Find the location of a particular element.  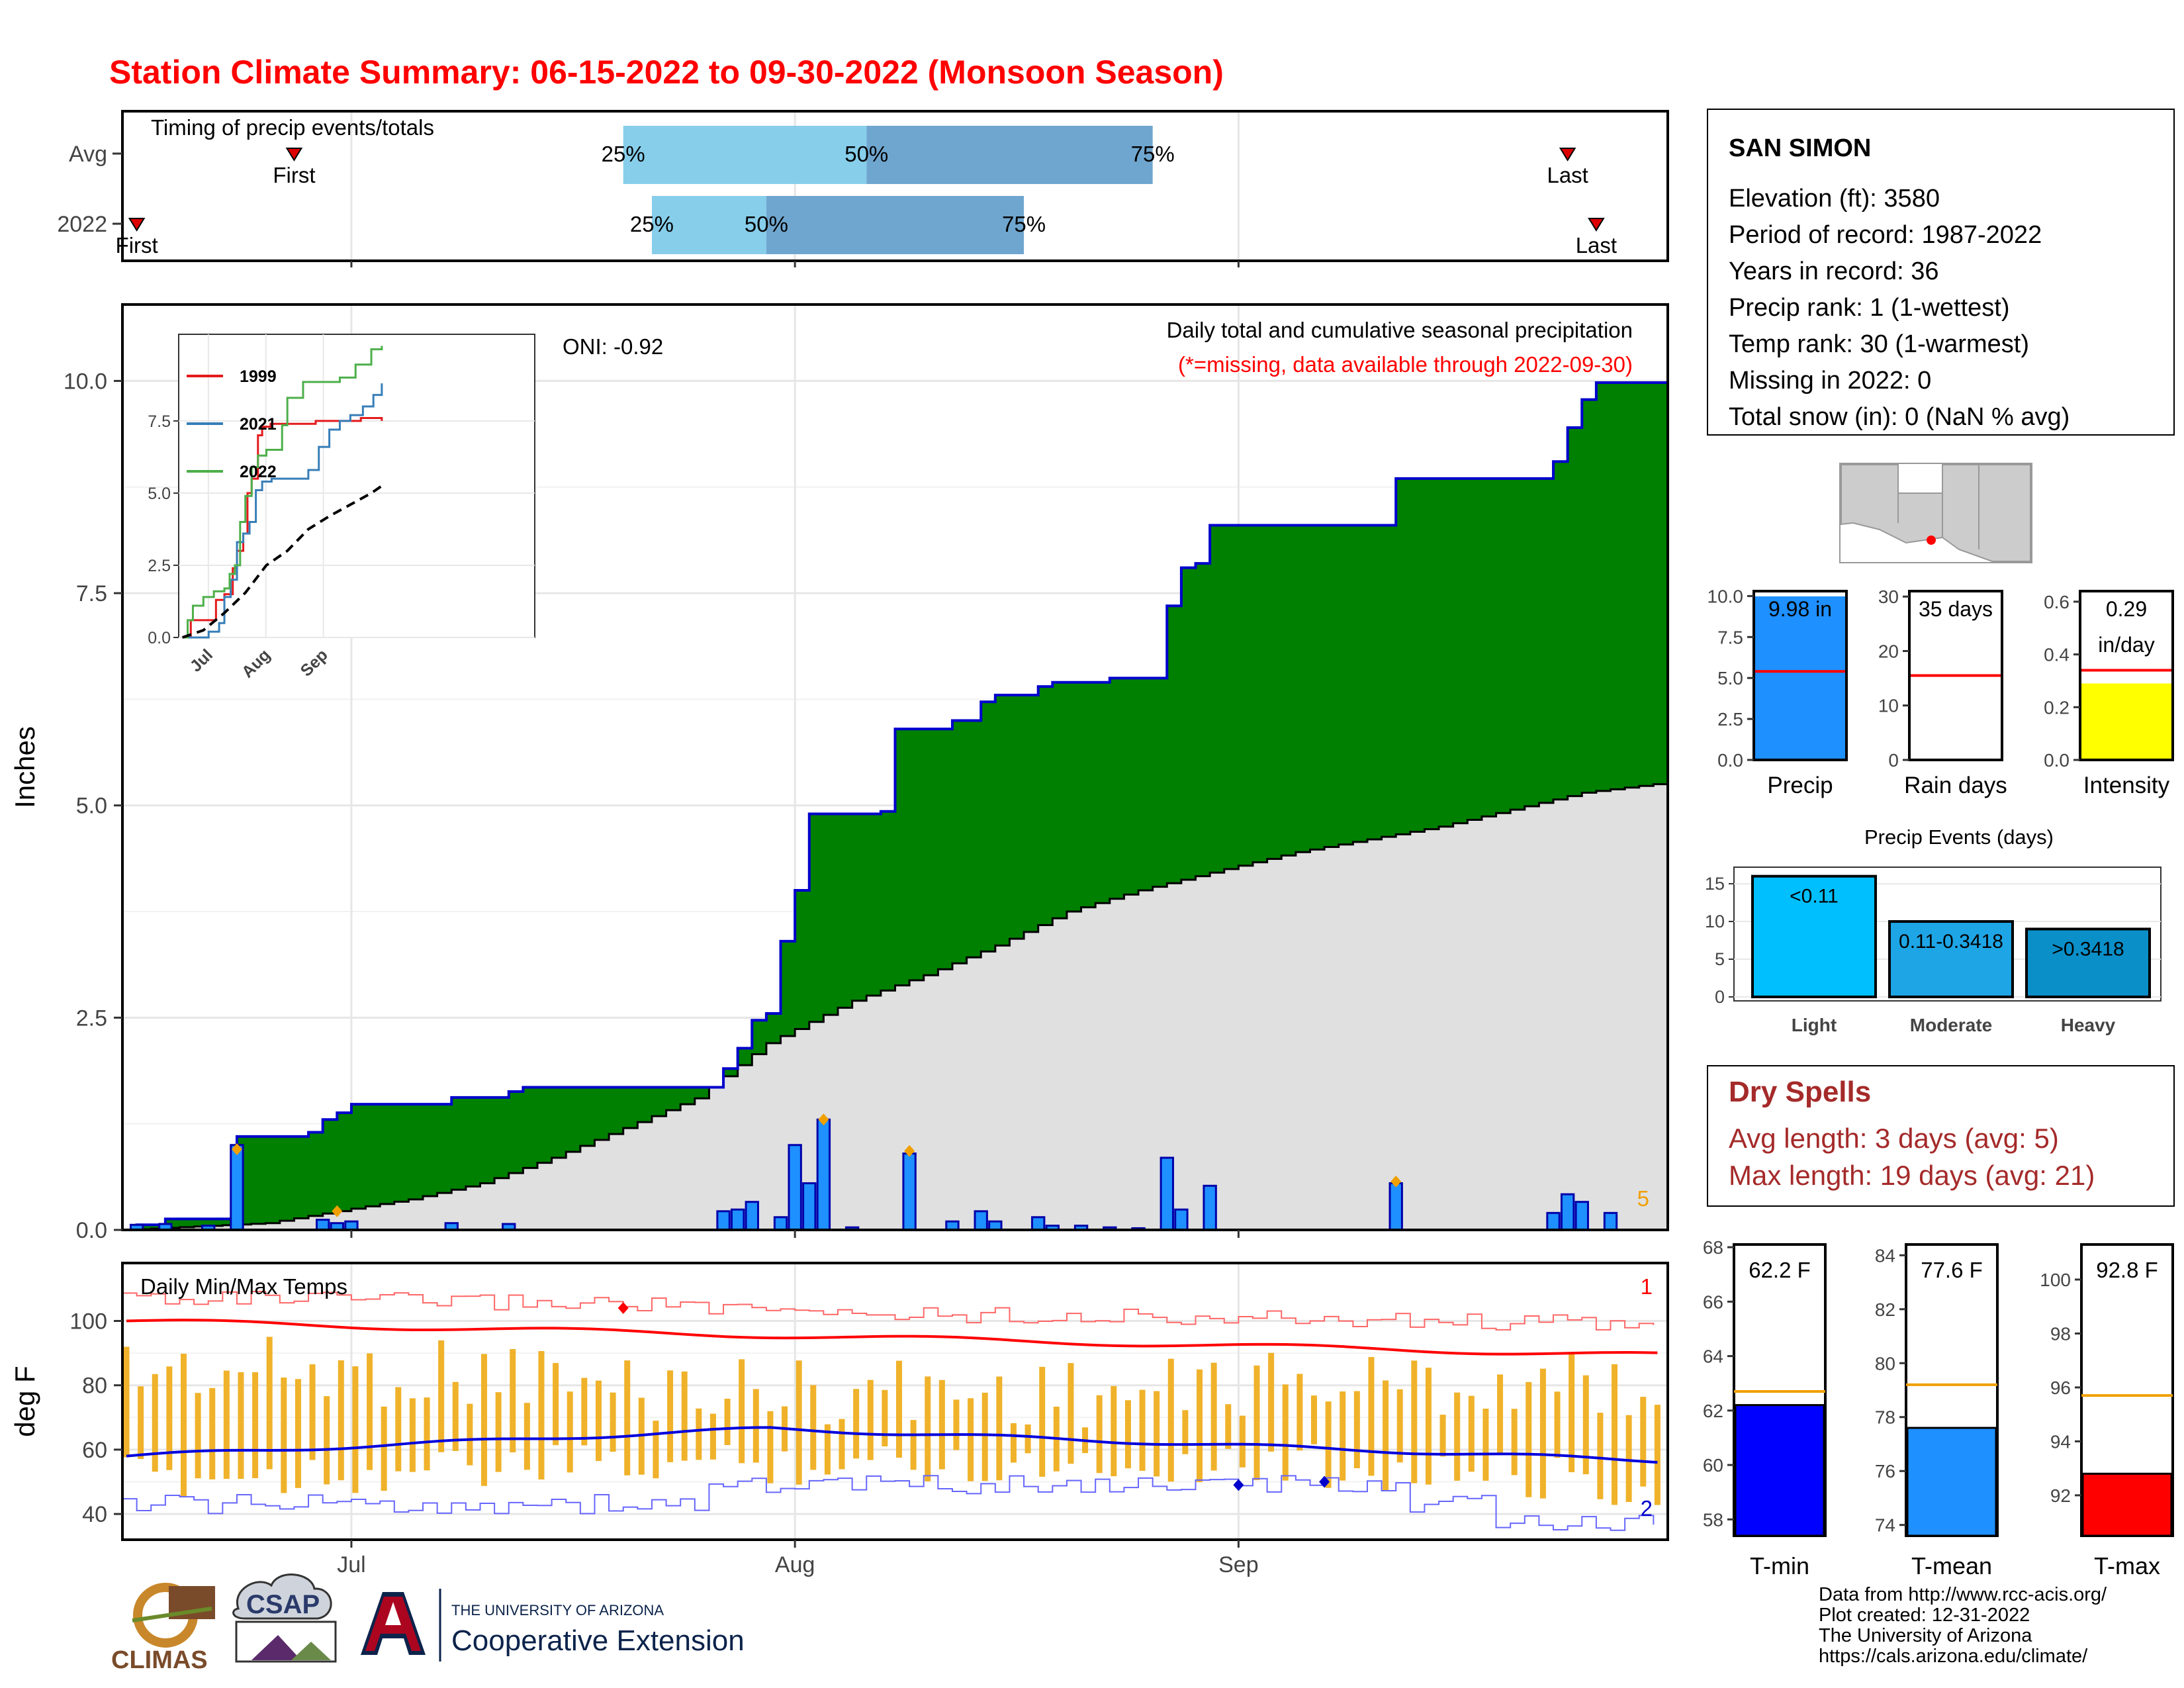

station-location-marker is located at coordinates (1931, 540).